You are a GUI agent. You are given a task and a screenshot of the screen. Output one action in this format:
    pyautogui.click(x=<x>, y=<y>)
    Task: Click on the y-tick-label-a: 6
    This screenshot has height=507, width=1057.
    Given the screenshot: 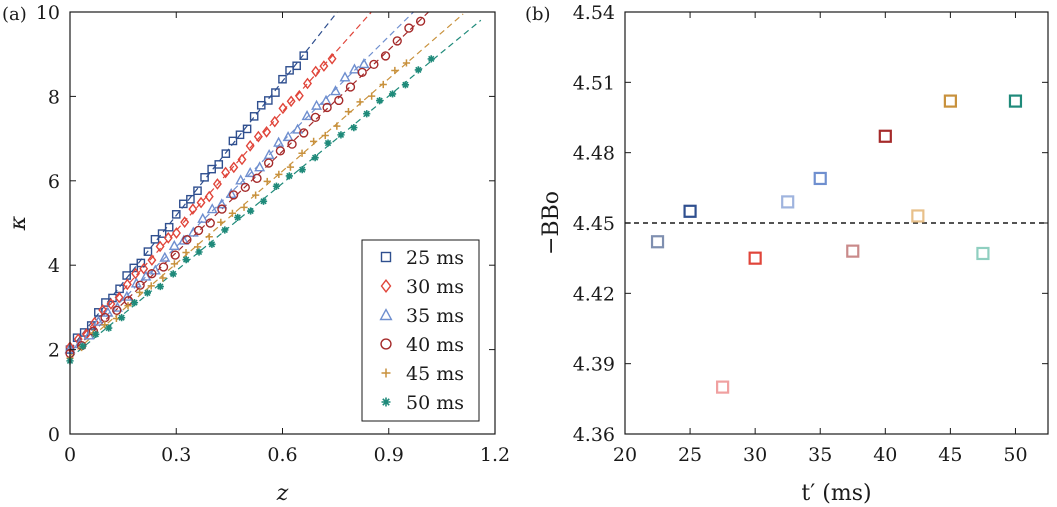 What is the action you would take?
    pyautogui.click(x=54, y=182)
    